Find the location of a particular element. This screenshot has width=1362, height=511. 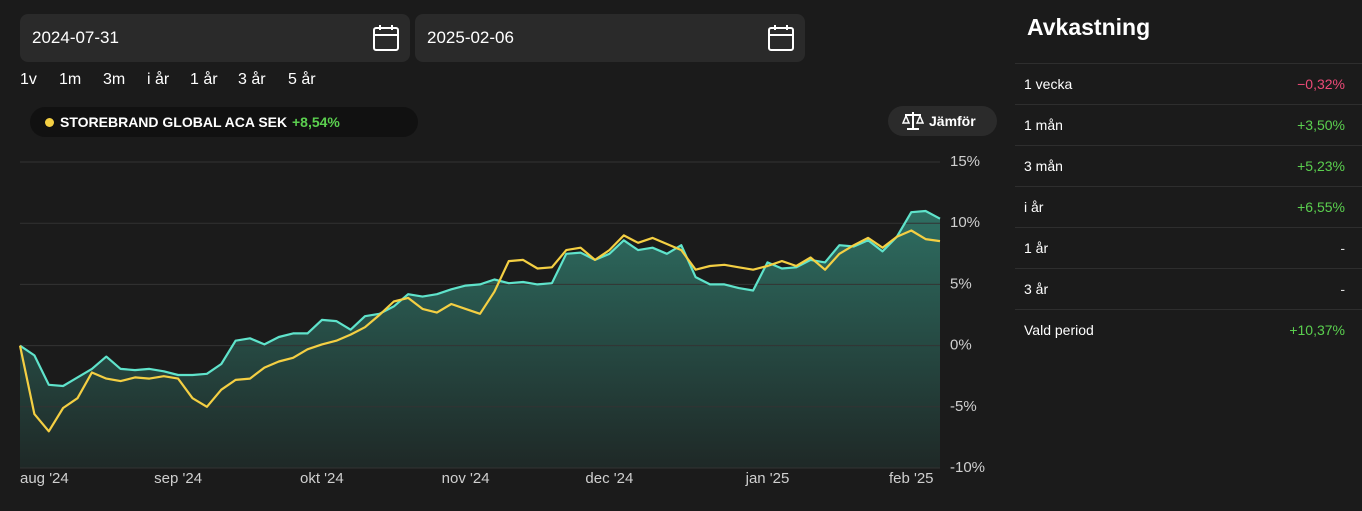

legend: STOREBRAND GLOBAL ACA SEK +8,54% is located at coordinates (224, 122).